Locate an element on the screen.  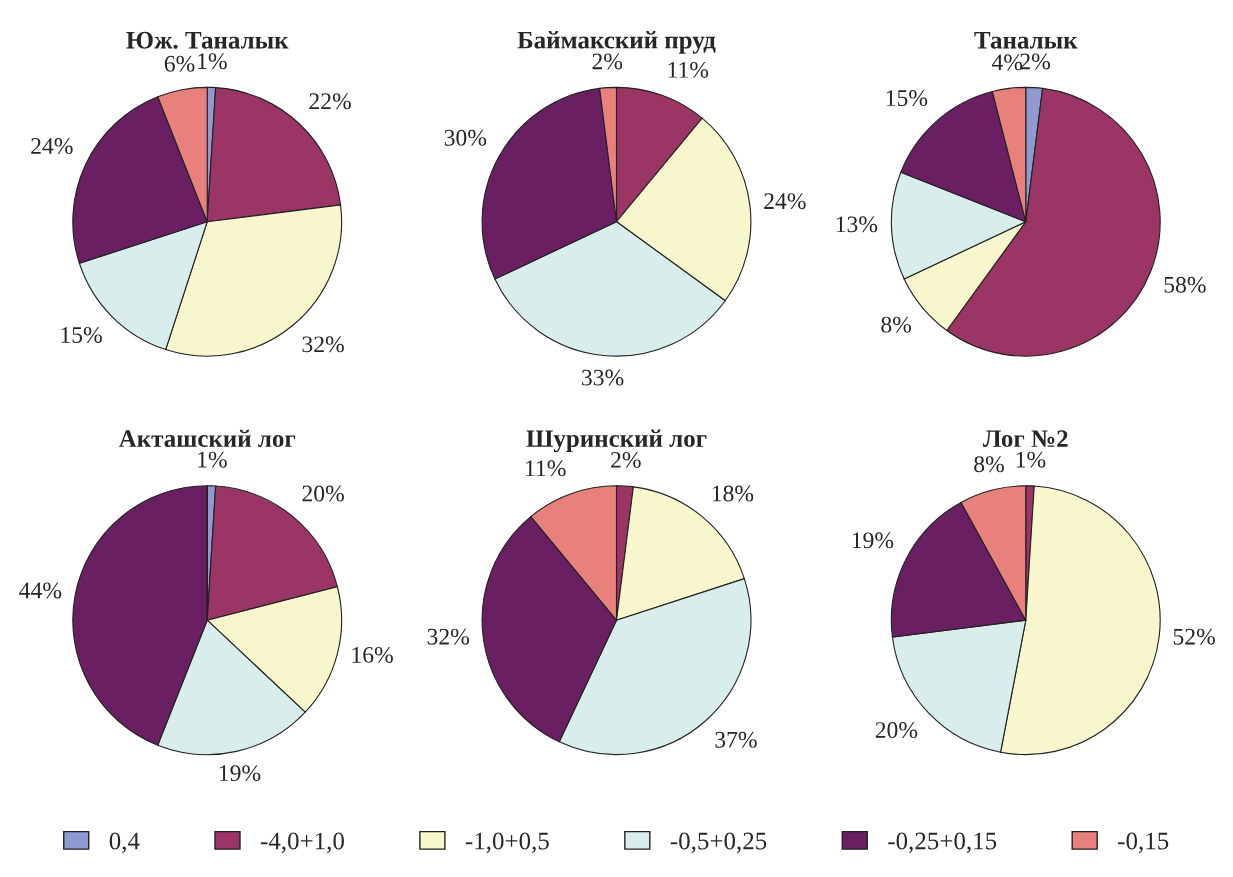
chart-title: Шуринский лог is located at coordinates (616, 441).